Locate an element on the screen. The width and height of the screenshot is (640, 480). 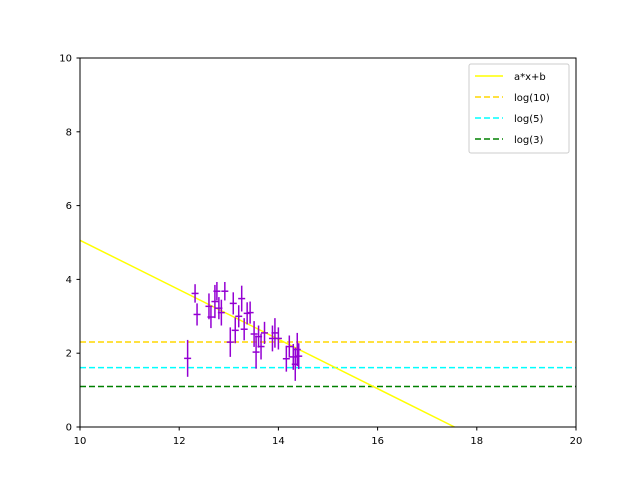
x-tick-label-3: 14 is located at coordinates (278, 441).